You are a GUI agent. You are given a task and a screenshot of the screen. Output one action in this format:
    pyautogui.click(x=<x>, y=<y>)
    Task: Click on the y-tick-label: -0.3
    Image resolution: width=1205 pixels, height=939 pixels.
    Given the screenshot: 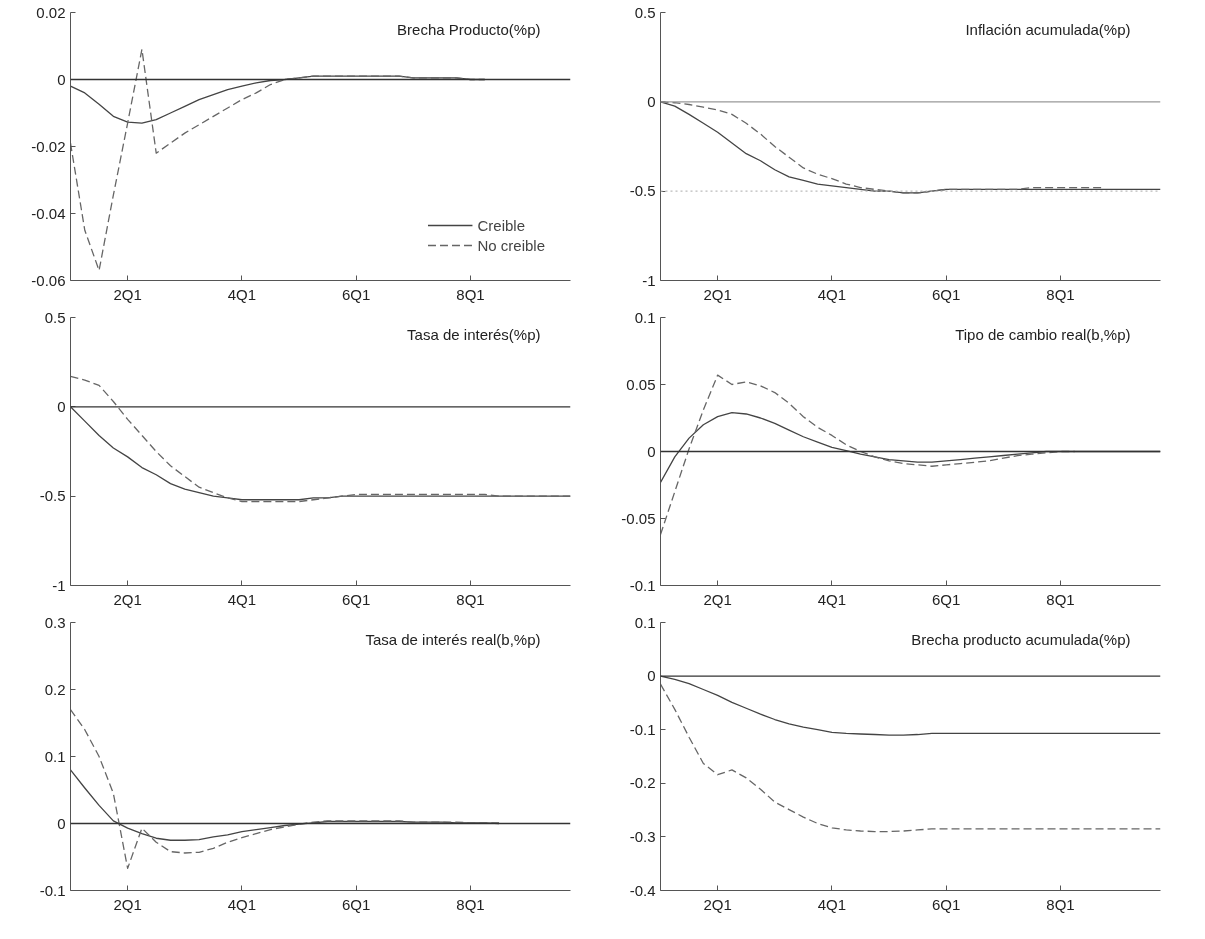 What is the action you would take?
    pyautogui.click(x=642, y=836)
    